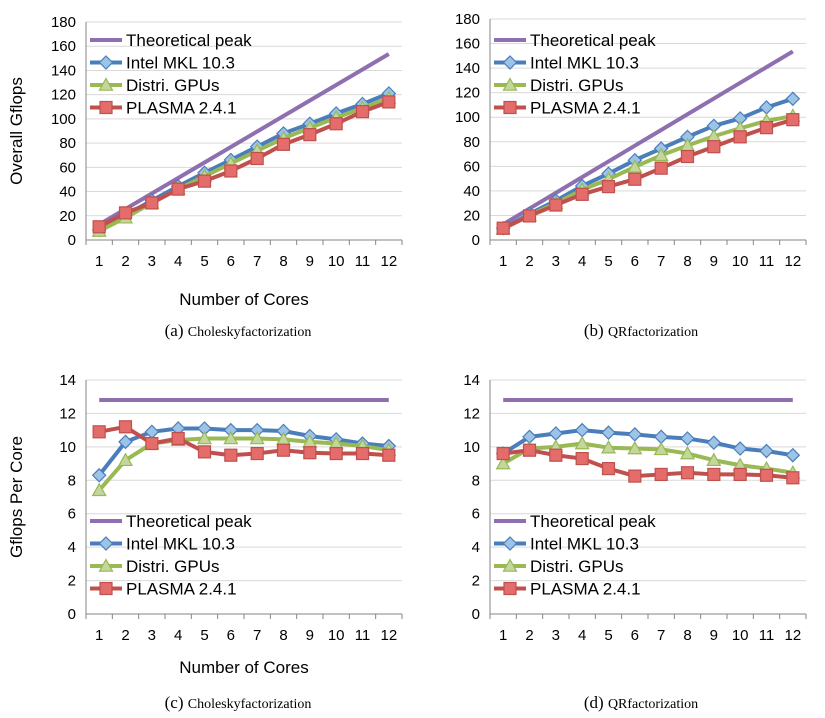 The width and height of the screenshot is (825, 718). Describe the element at coordinates (63, 22) in the screenshot. I see `y-tick-label: 180` at that location.